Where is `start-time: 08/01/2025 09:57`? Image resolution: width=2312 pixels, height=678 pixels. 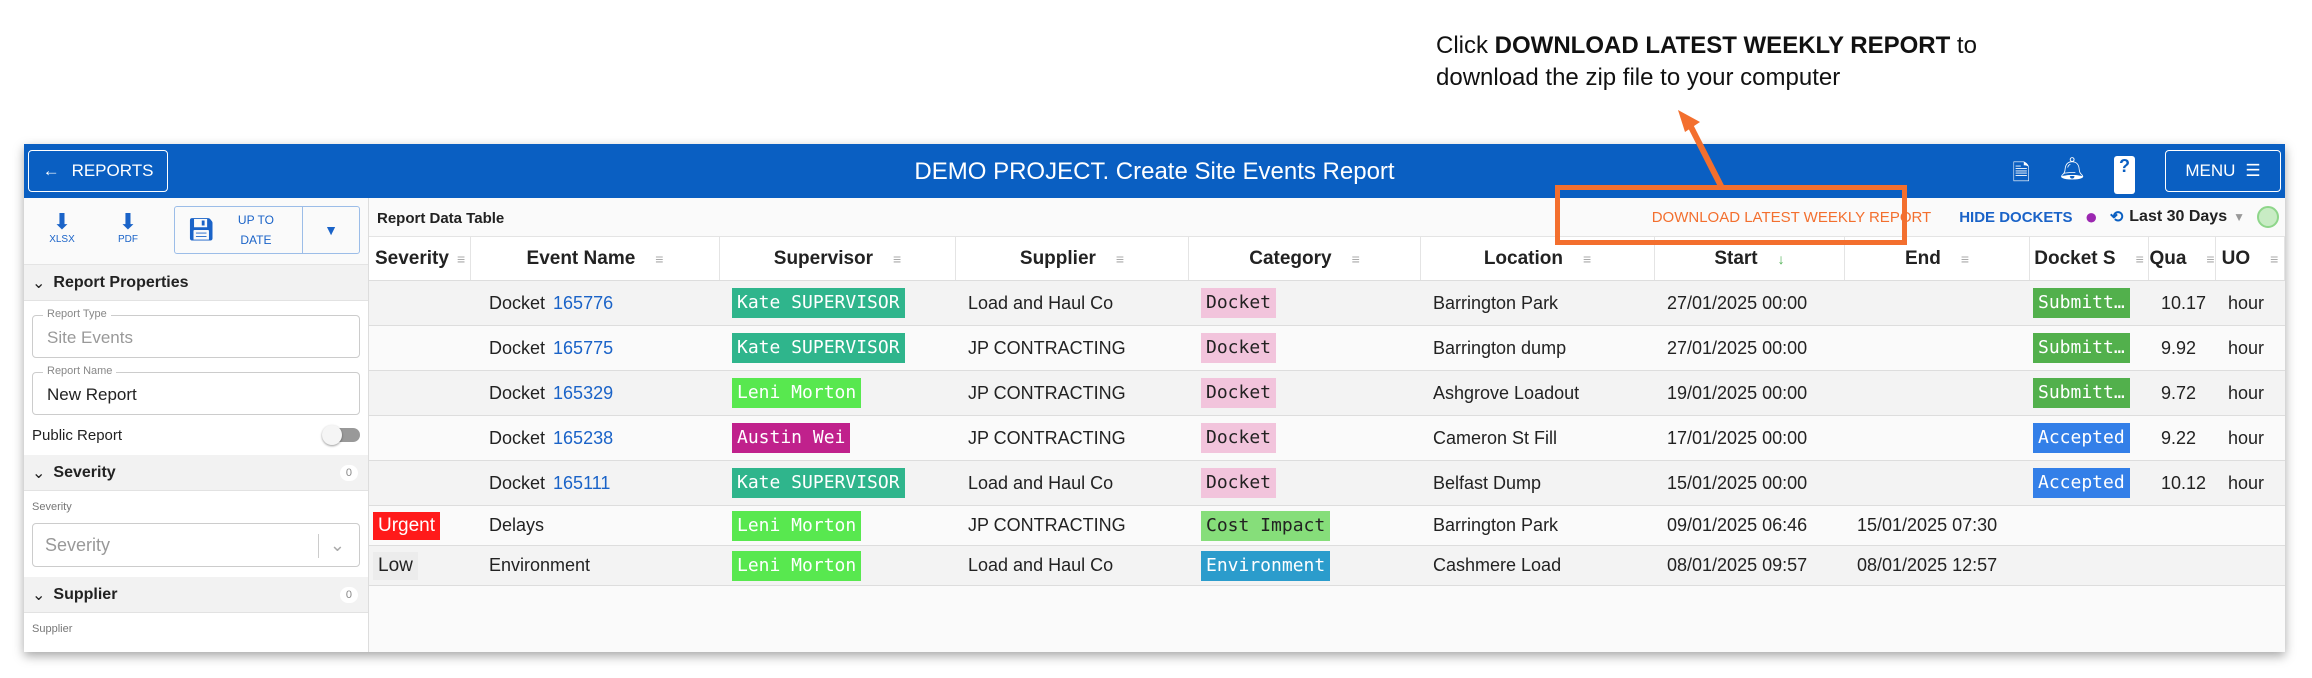 start-time: 08/01/2025 09:57 is located at coordinates (1737, 565).